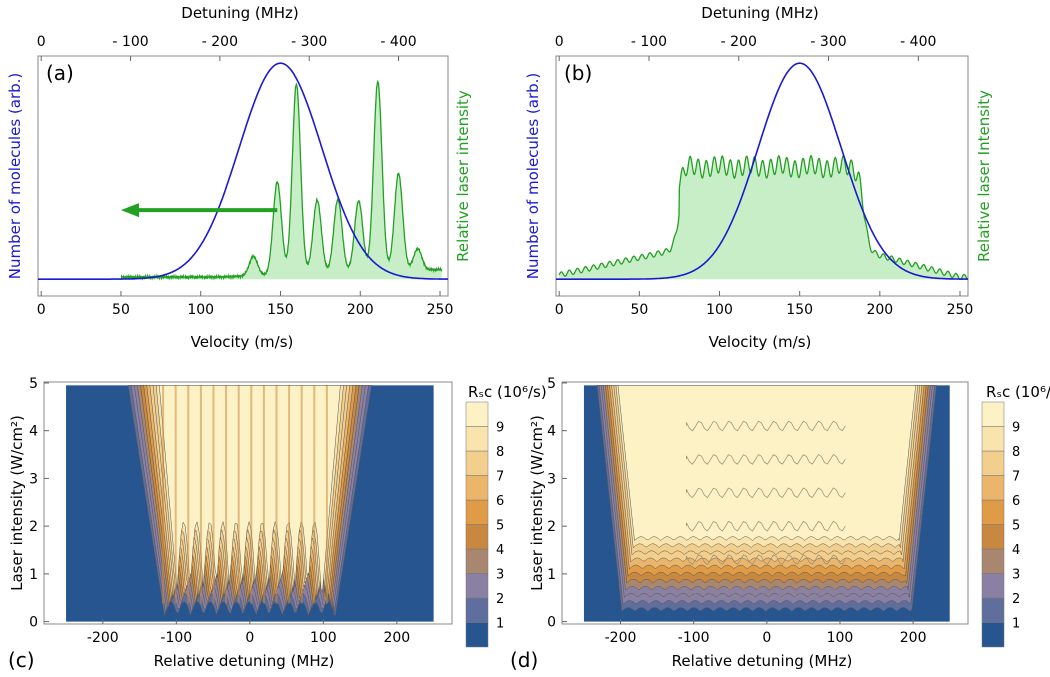  What do you see at coordinates (244, 661) in the screenshot?
I see `panel-c-x-label: Relative detuning (MHz)` at bounding box center [244, 661].